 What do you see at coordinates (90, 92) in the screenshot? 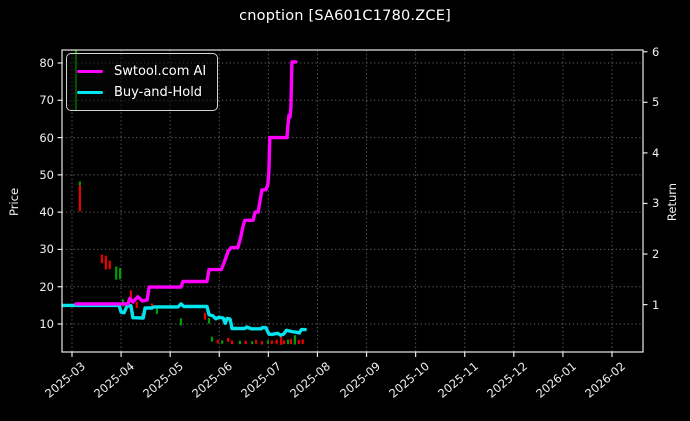
I see `buyhold-line-swatch-icon` at bounding box center [90, 92].